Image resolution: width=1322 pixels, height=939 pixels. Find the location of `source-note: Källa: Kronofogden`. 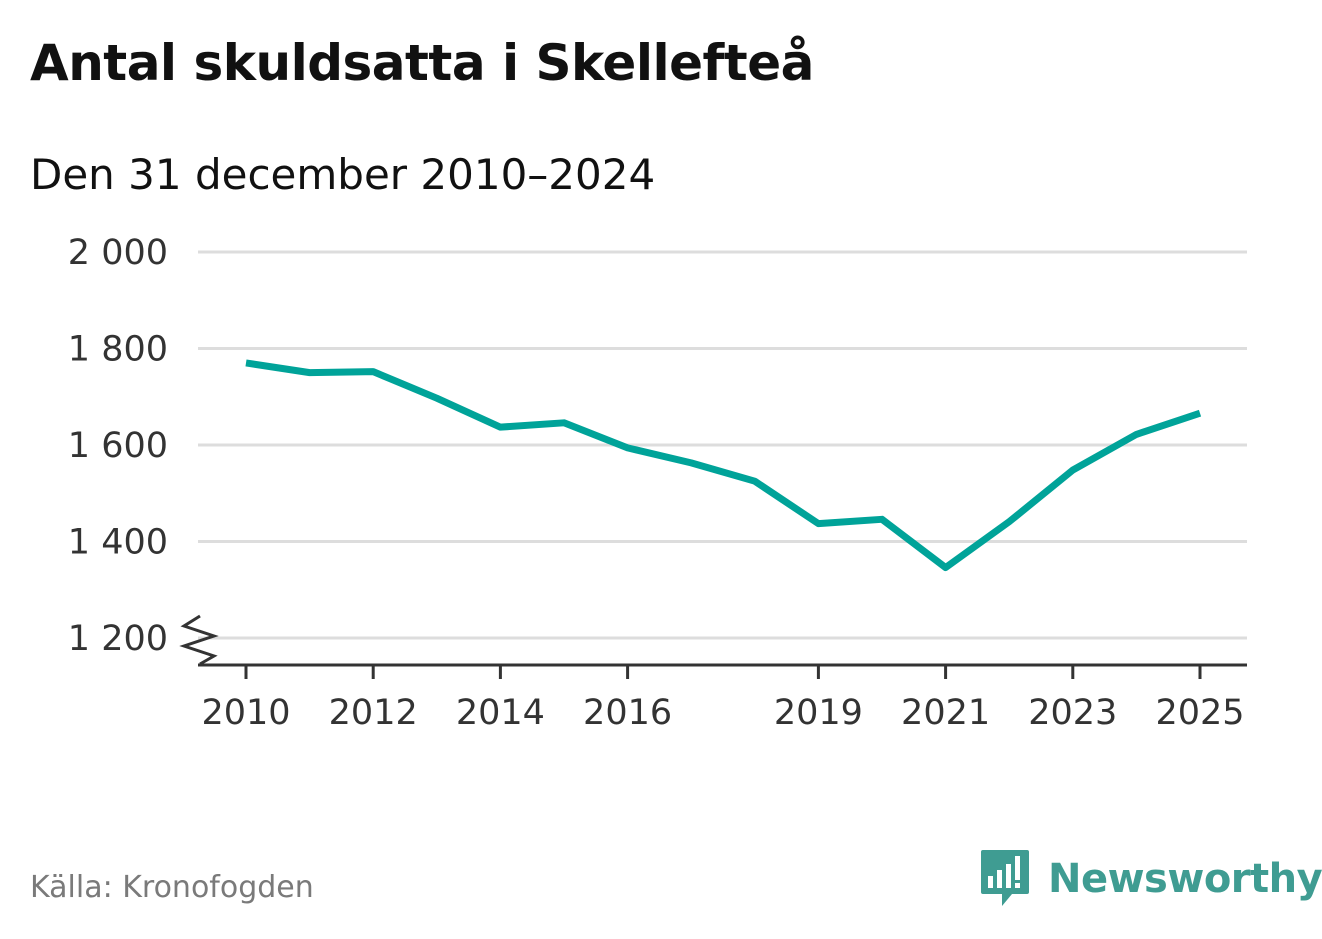

source-note: Källa: Kronofogden is located at coordinates (172, 887).